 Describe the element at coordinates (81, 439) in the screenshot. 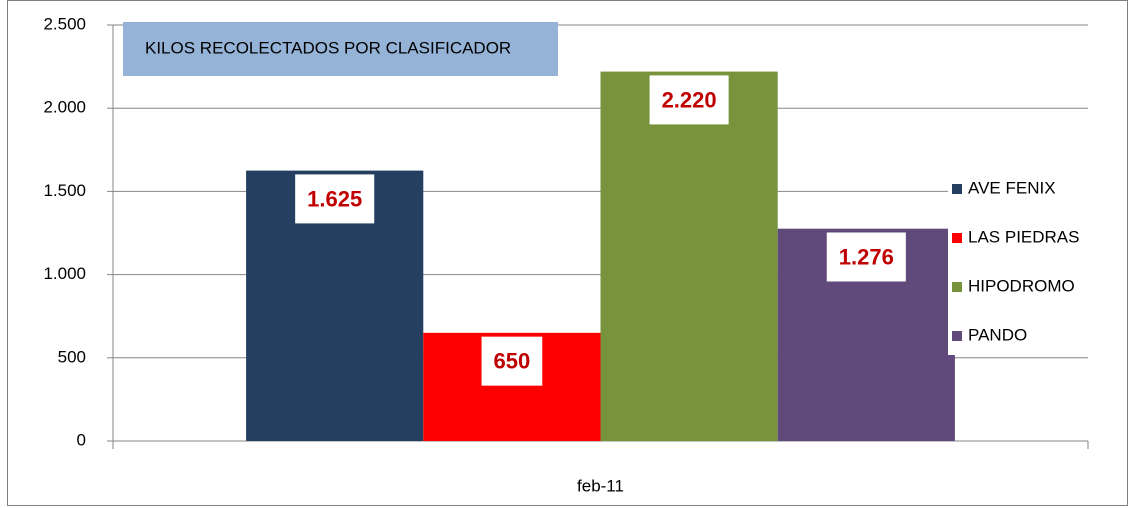

I see `y-tick-label: 0` at that location.